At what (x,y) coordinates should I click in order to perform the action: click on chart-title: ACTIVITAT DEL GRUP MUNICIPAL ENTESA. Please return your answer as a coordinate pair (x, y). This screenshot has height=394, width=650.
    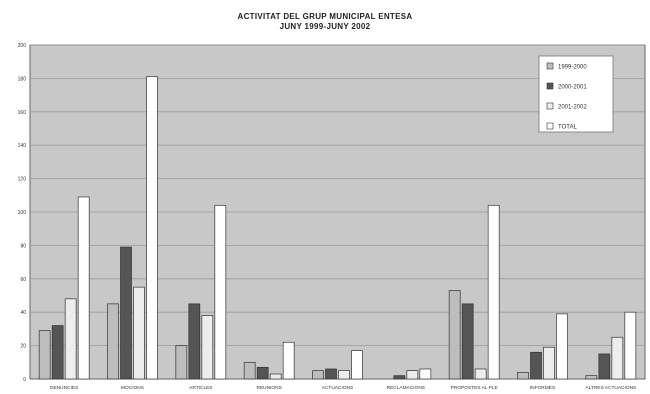
    Looking at the image, I should click on (325, 16).